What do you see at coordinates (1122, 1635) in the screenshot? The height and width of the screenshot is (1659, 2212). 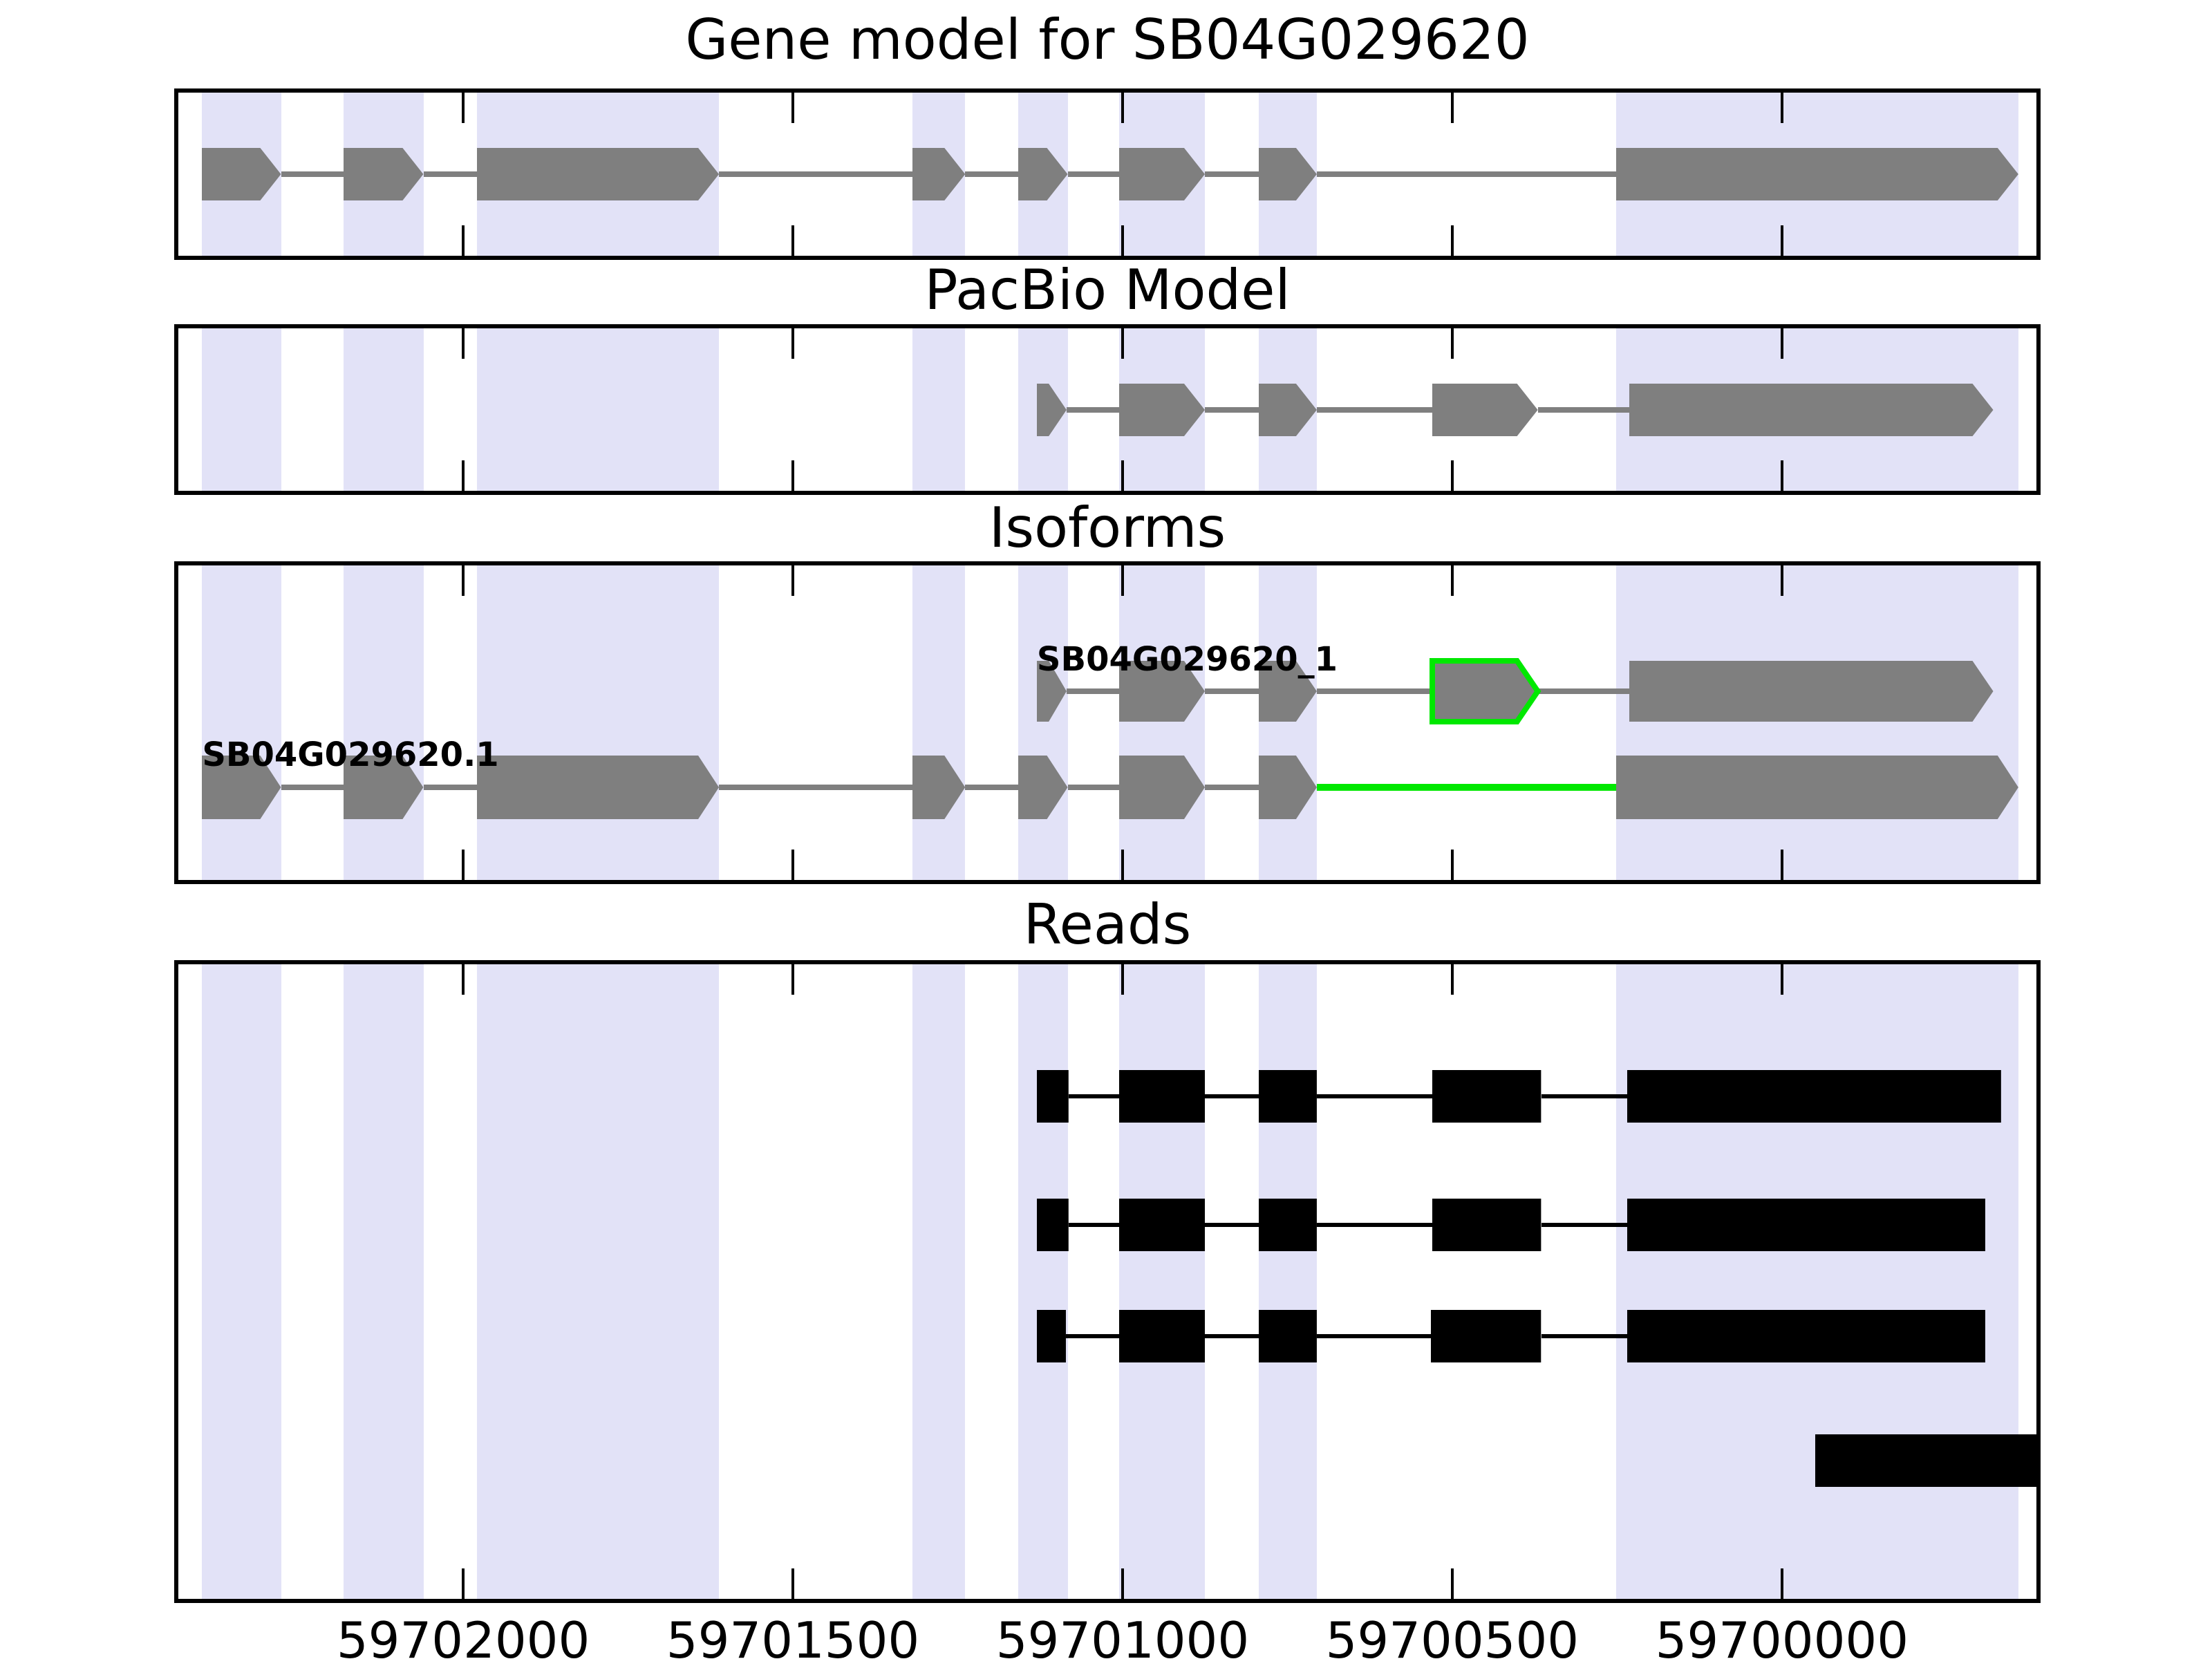 I see `x-axis-tick-label: 59701000` at bounding box center [1122, 1635].